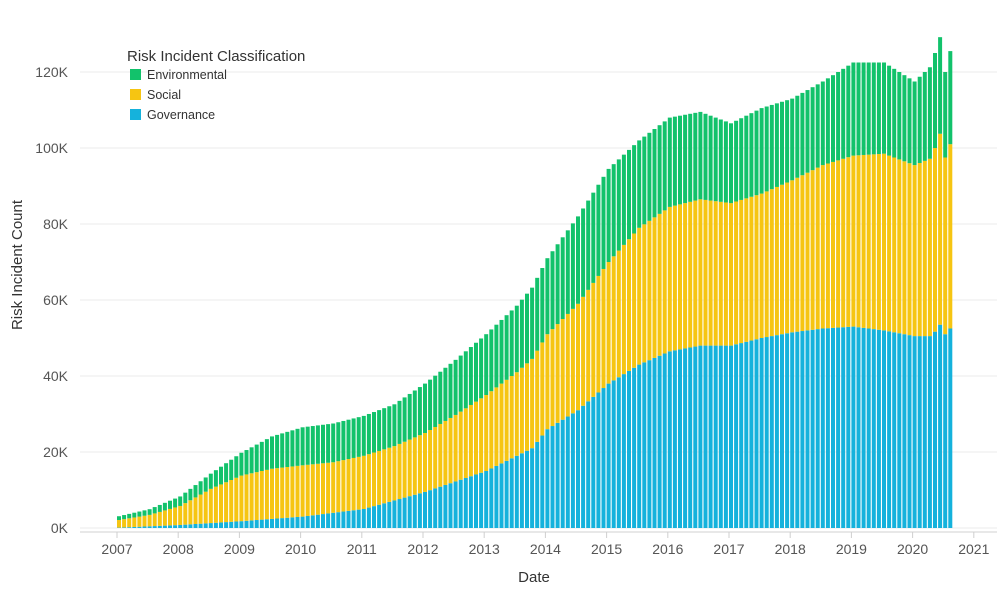 The height and width of the screenshot is (598, 997). Describe the element at coordinates (51, 148) in the screenshot. I see `y-tick-label: 100K` at that location.